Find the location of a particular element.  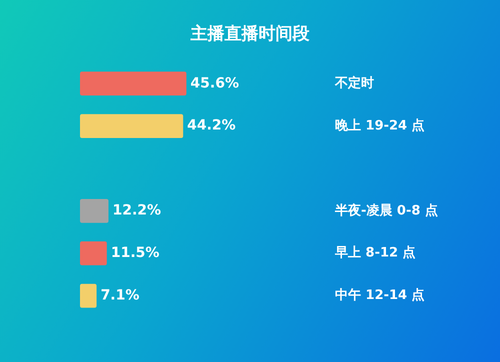

data-label: 11.5% is located at coordinates (135, 252).